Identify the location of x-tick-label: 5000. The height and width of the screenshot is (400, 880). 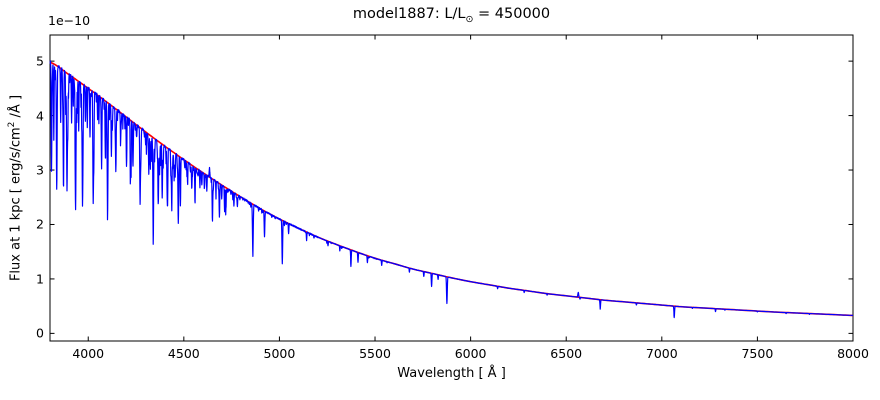
(279, 353).